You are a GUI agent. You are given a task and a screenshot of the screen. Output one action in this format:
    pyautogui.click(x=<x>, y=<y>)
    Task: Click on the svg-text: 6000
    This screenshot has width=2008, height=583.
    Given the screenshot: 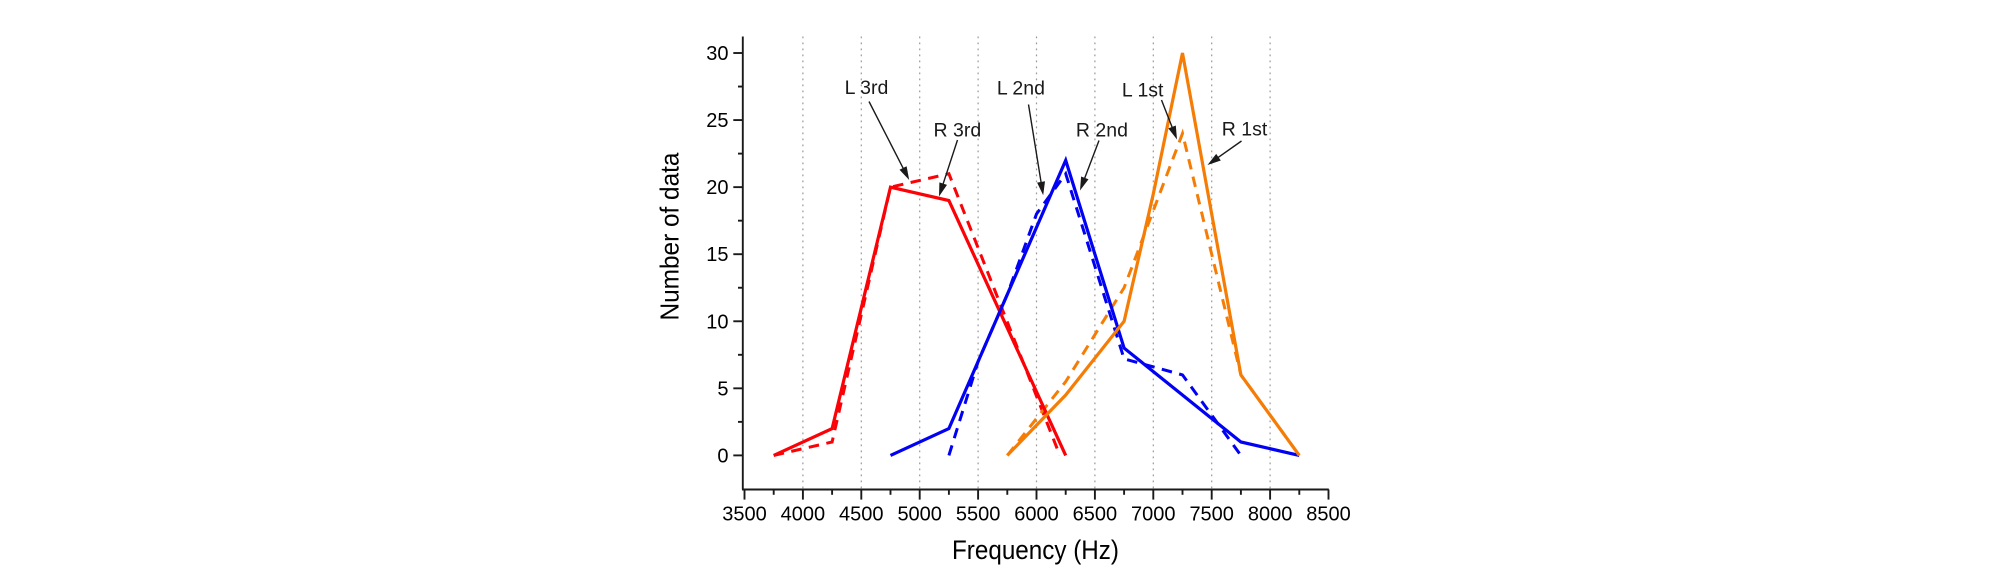 What is the action you would take?
    pyautogui.click(x=1036, y=515)
    